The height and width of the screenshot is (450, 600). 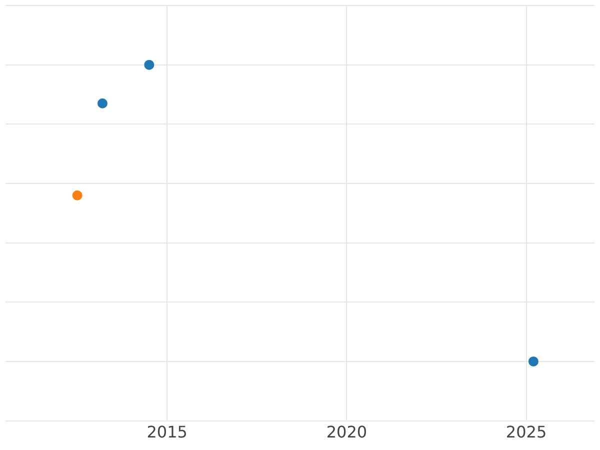 I want to click on x-tick-label: 2025, so click(x=526, y=432).